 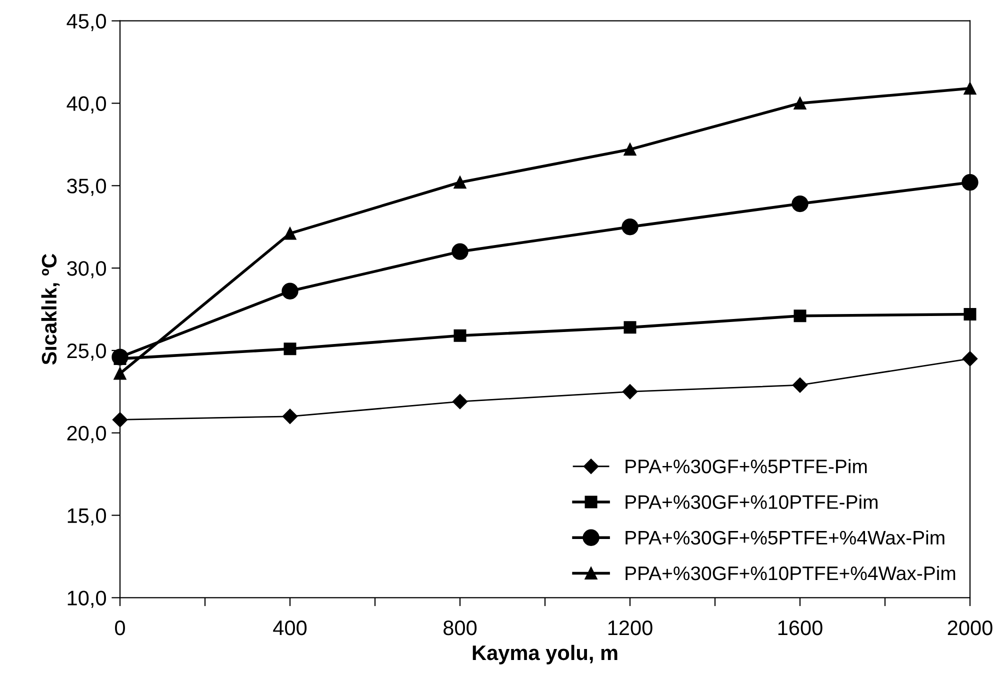 What do you see at coordinates (87, 517) in the screenshot?
I see `y-tick-label: 15,0` at bounding box center [87, 517].